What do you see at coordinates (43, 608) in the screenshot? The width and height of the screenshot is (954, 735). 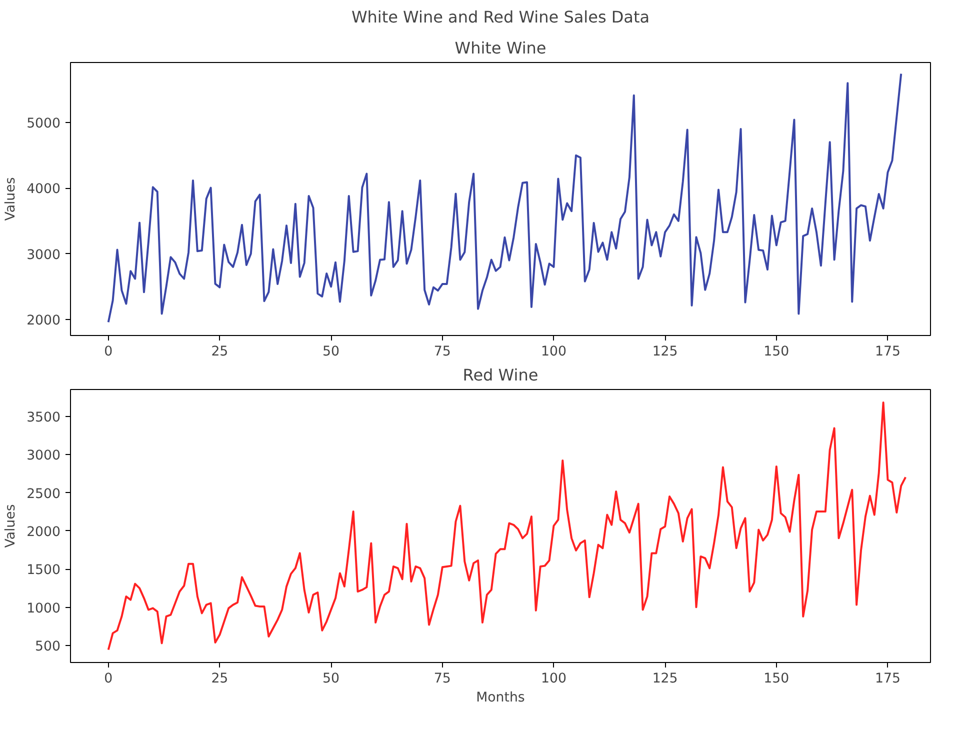 I see `y-tick-label: 1000` at bounding box center [43, 608].